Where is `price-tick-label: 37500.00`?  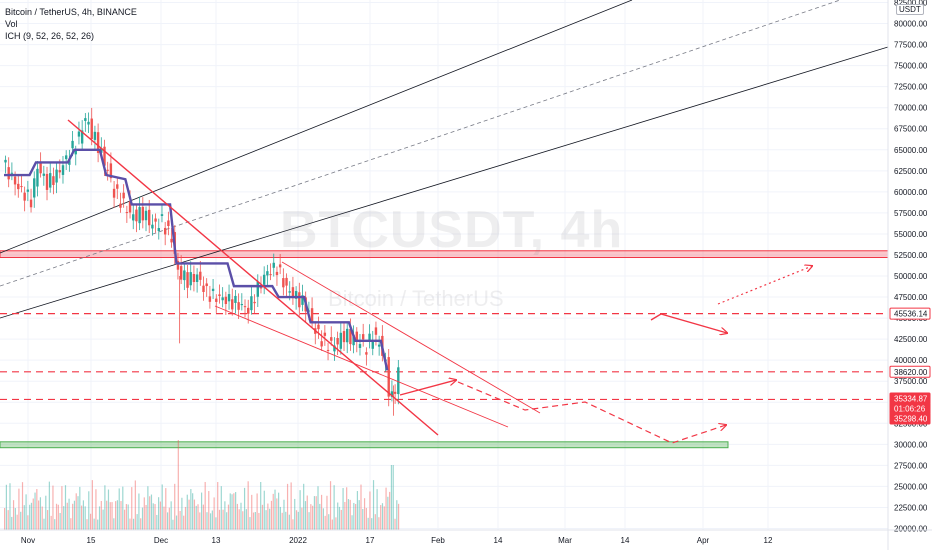 price-tick-label: 37500.00 is located at coordinates (911, 381).